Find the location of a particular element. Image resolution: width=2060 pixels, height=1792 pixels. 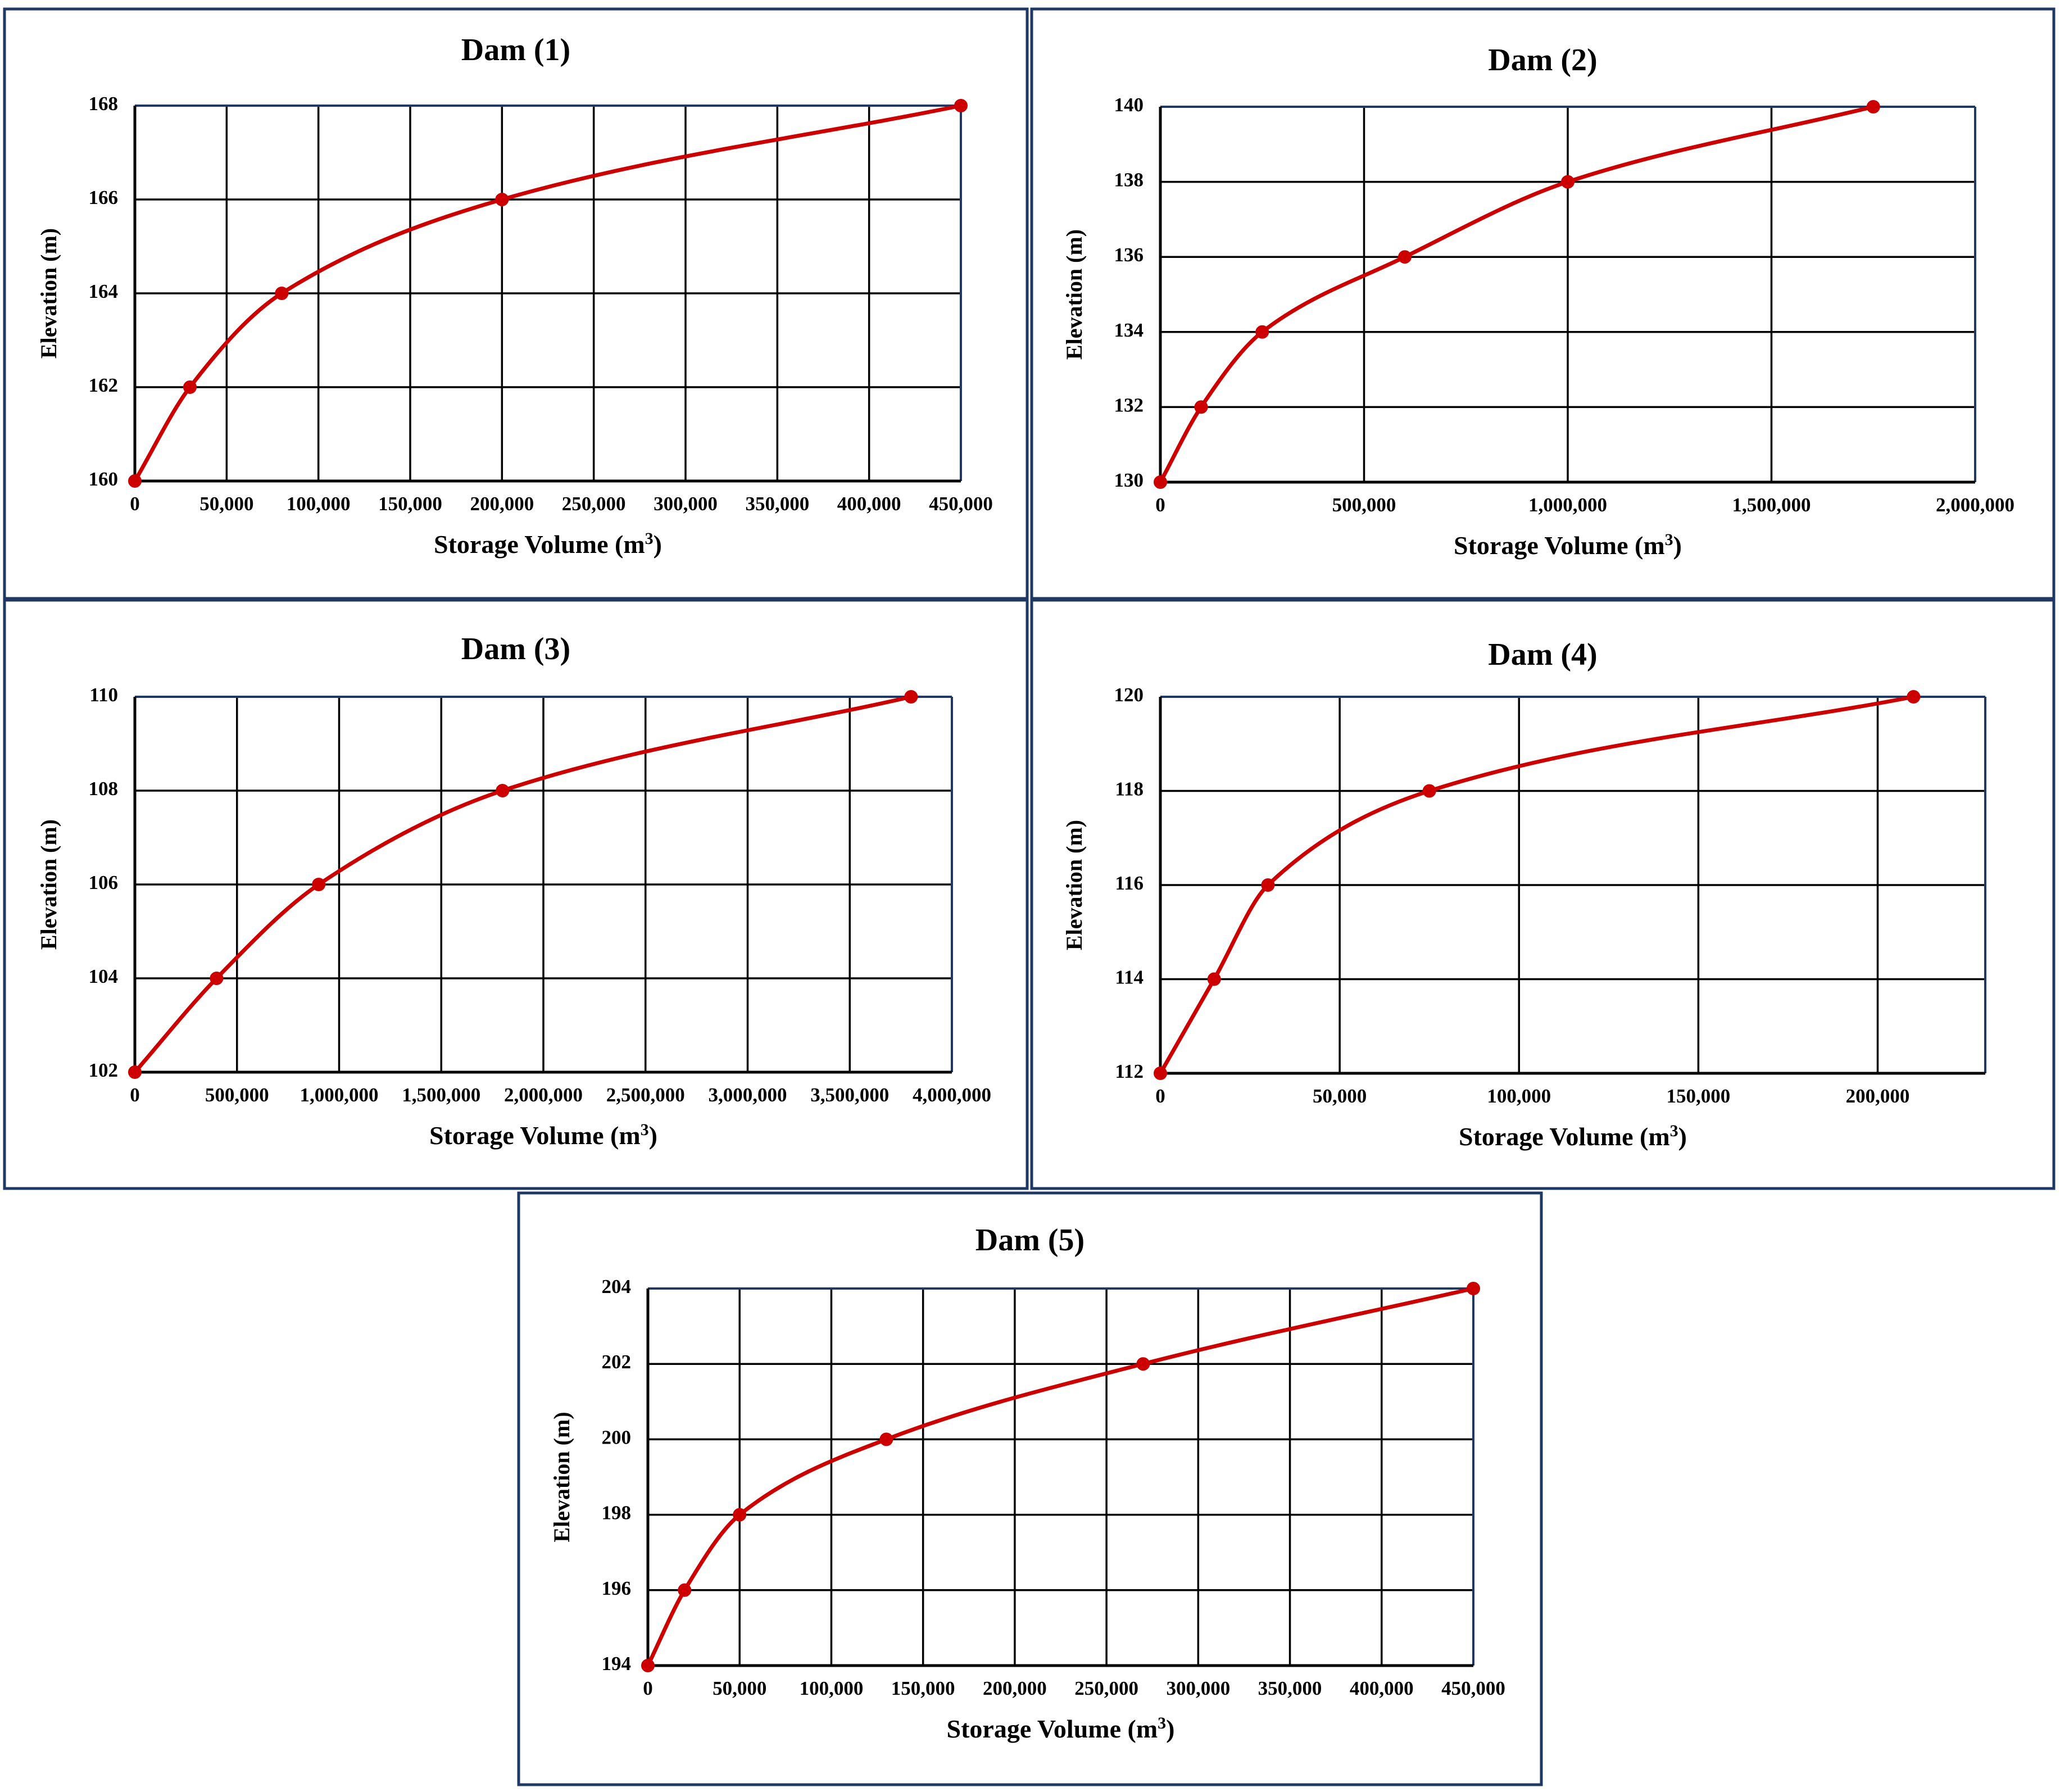

dam-1-y-tick-label-1: 162 is located at coordinates (104, 385).